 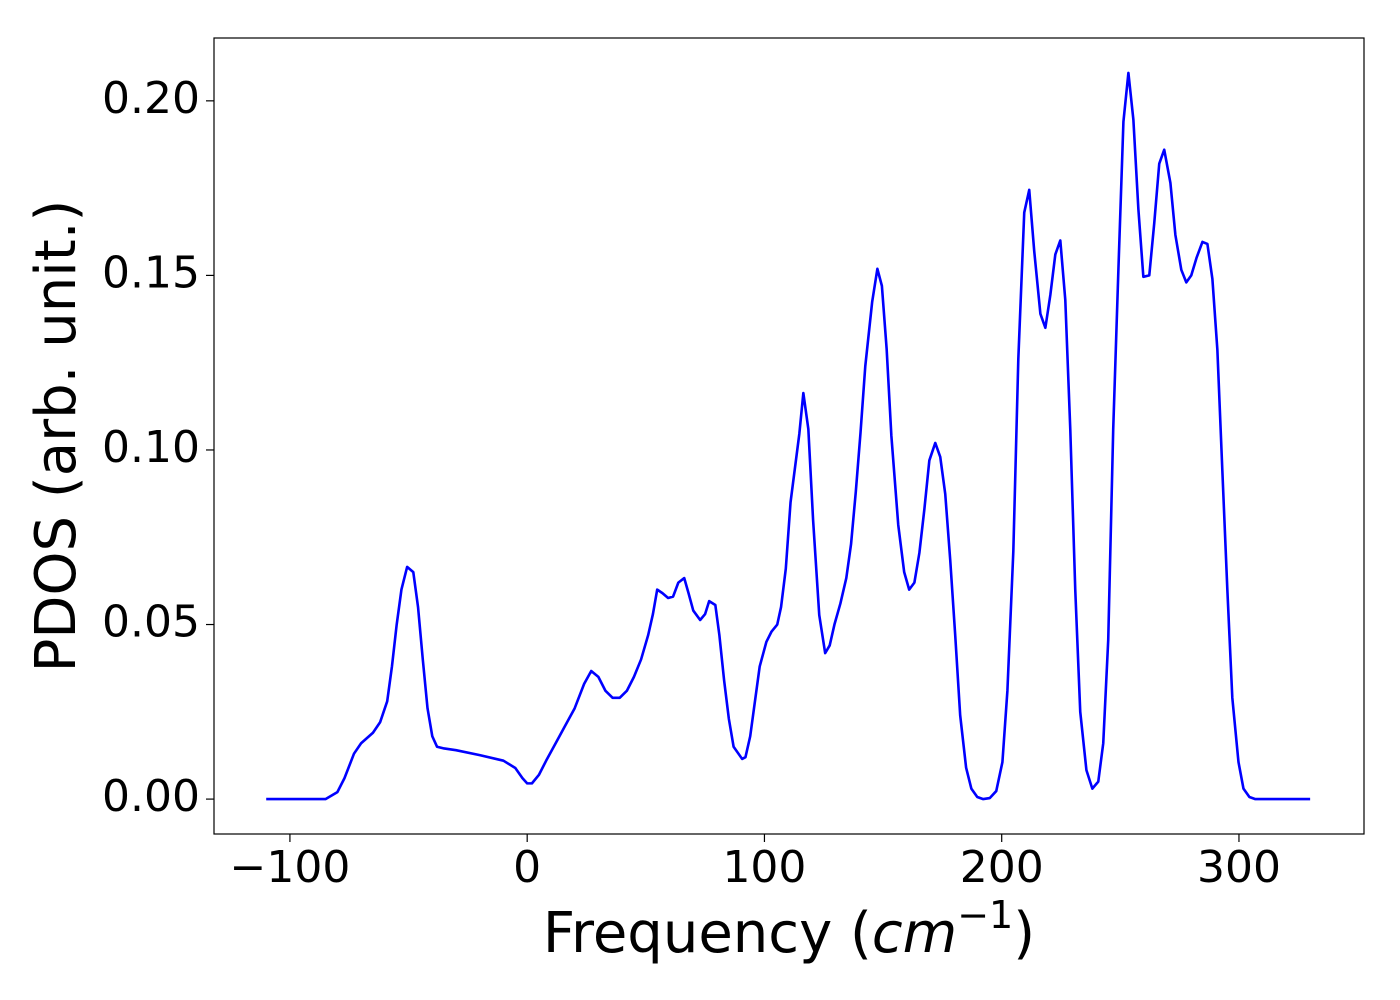 I want to click on x-tick-label: 0, so click(x=527, y=867).